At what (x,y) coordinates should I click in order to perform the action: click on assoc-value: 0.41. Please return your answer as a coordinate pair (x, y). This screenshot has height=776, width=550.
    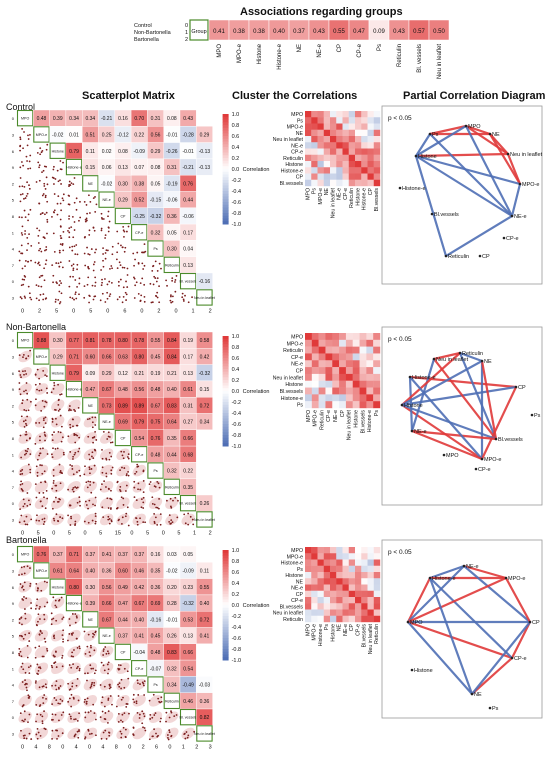
    Looking at the image, I should click on (219, 32).